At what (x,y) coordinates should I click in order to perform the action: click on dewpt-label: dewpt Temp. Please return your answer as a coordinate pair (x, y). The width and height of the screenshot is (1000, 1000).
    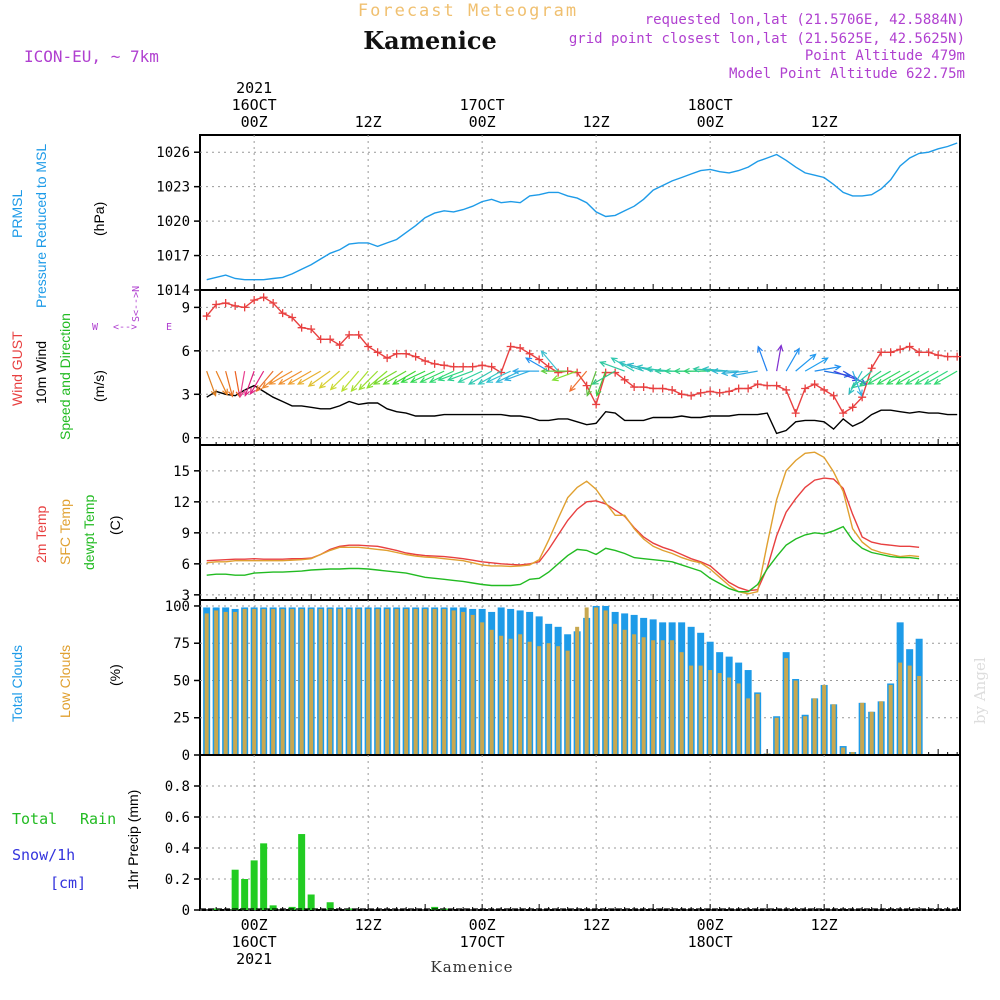
    Looking at the image, I should click on (89, 532).